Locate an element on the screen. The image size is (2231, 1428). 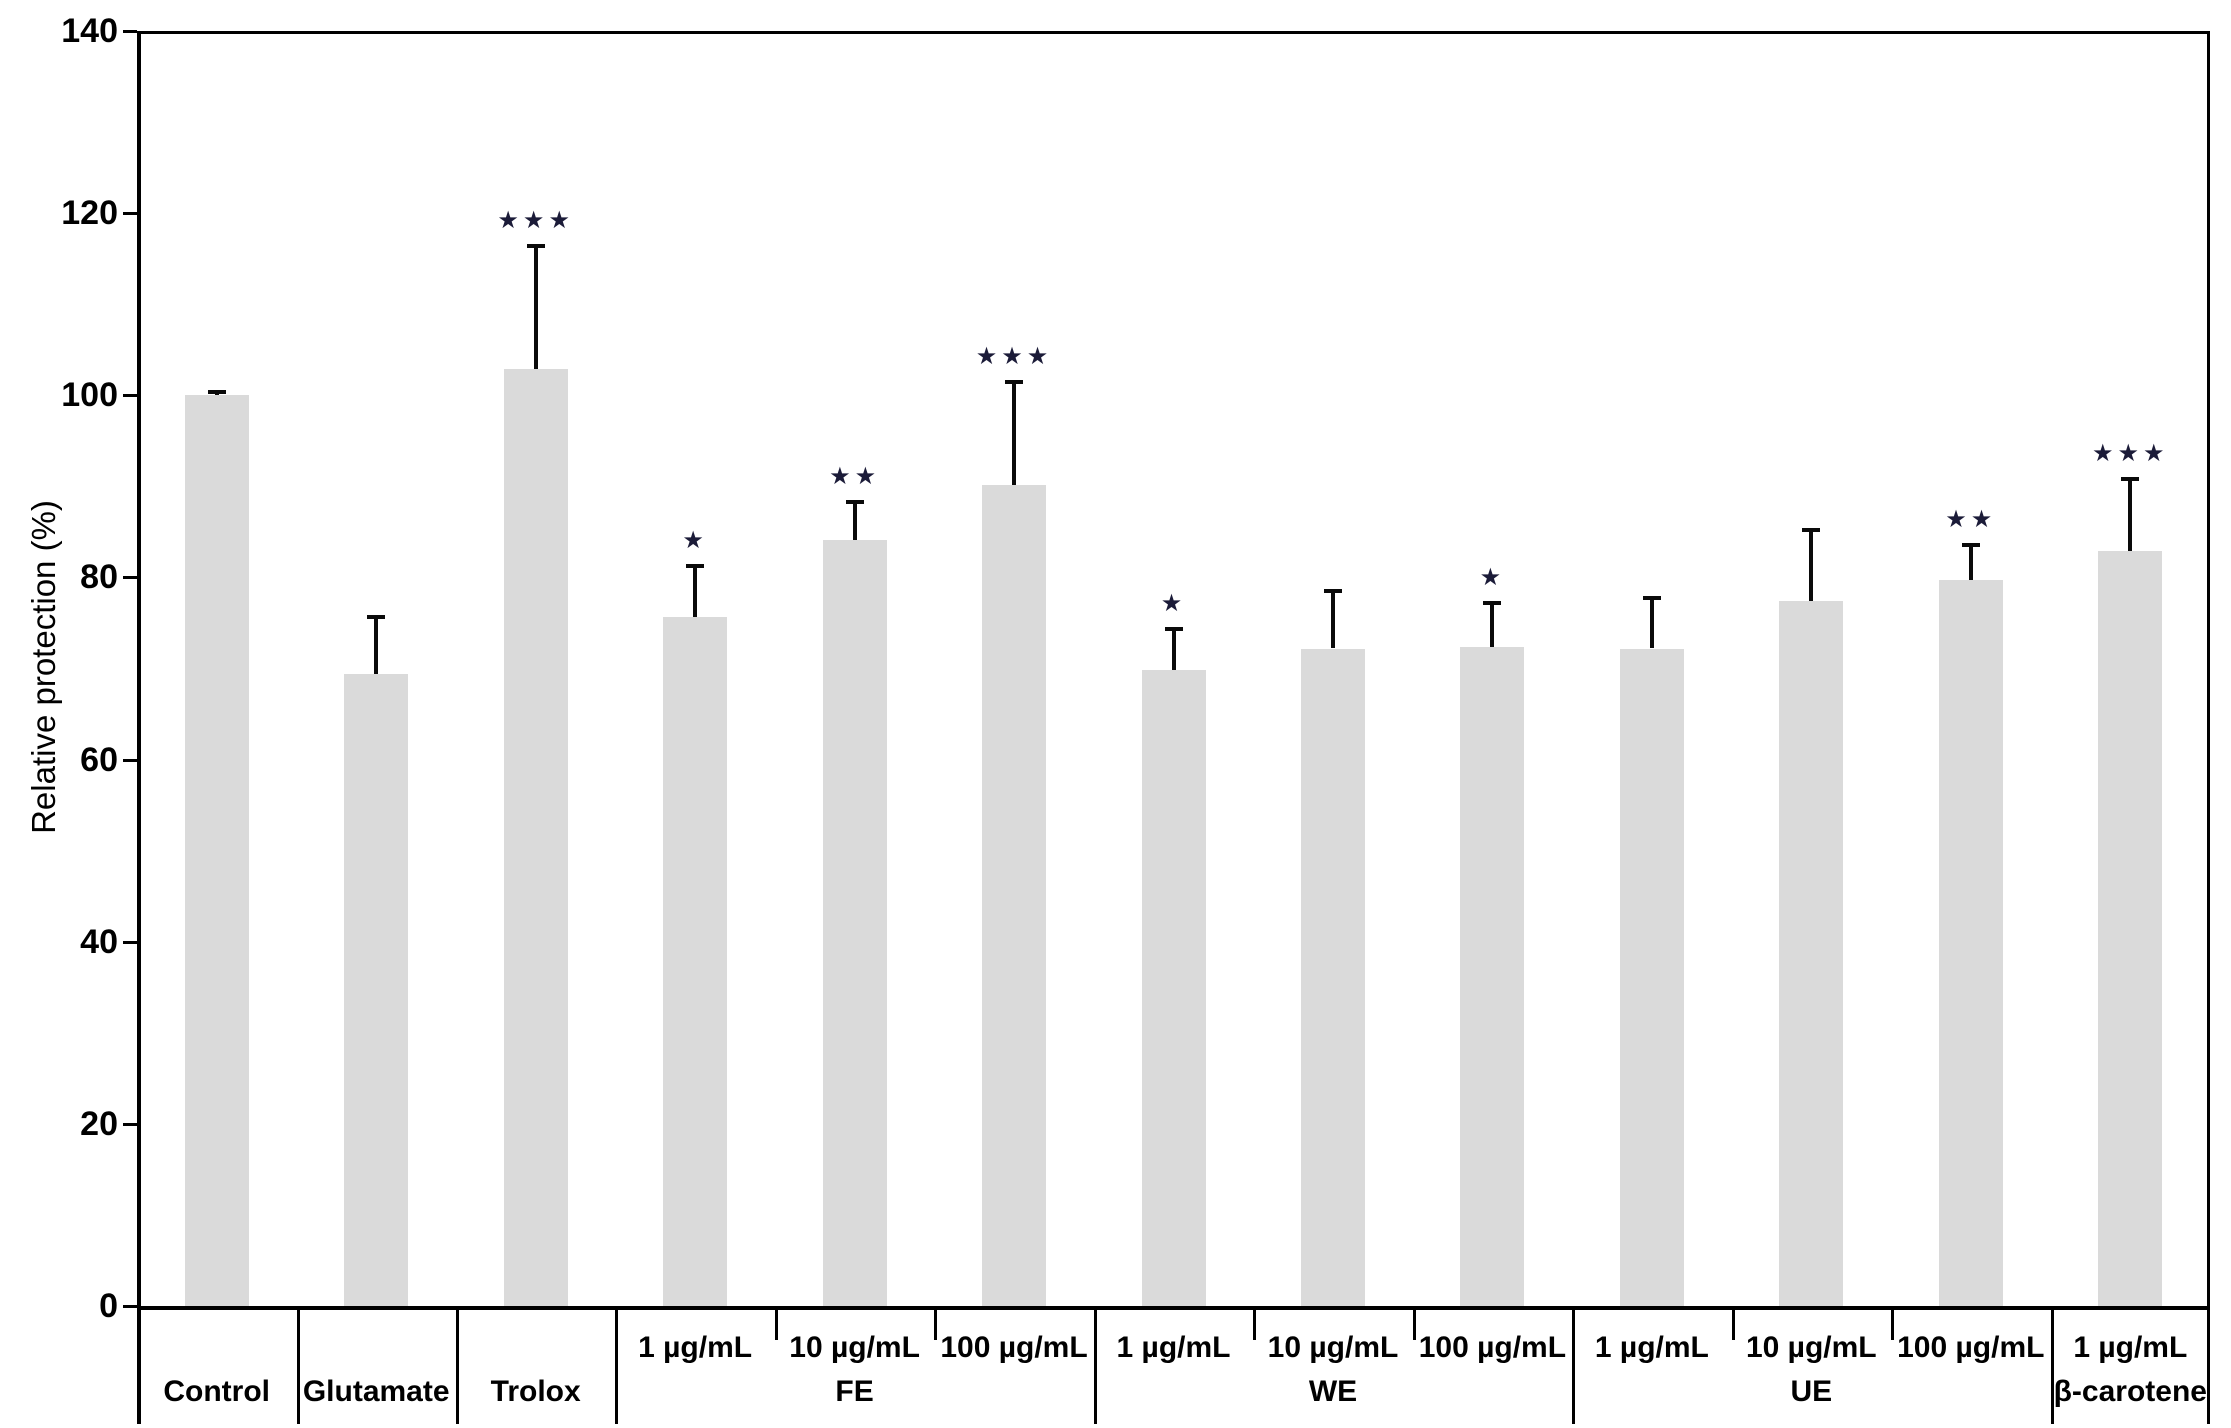
y-tick-label: 140 is located at coordinates (89, 31).